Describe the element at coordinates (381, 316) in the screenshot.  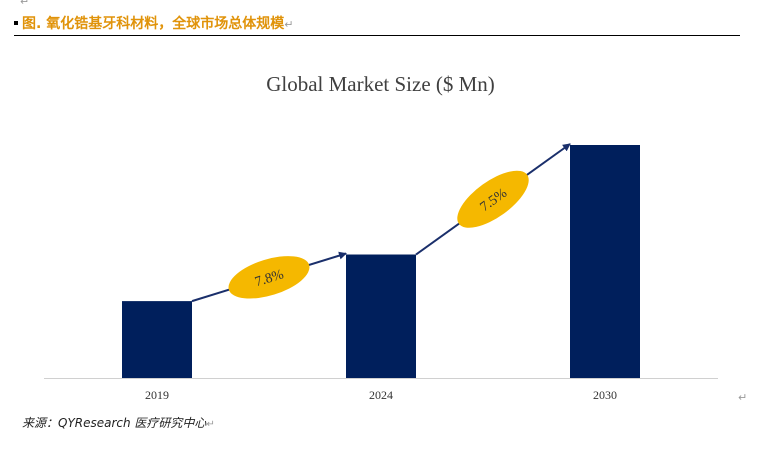
I see `bar-2024` at that location.